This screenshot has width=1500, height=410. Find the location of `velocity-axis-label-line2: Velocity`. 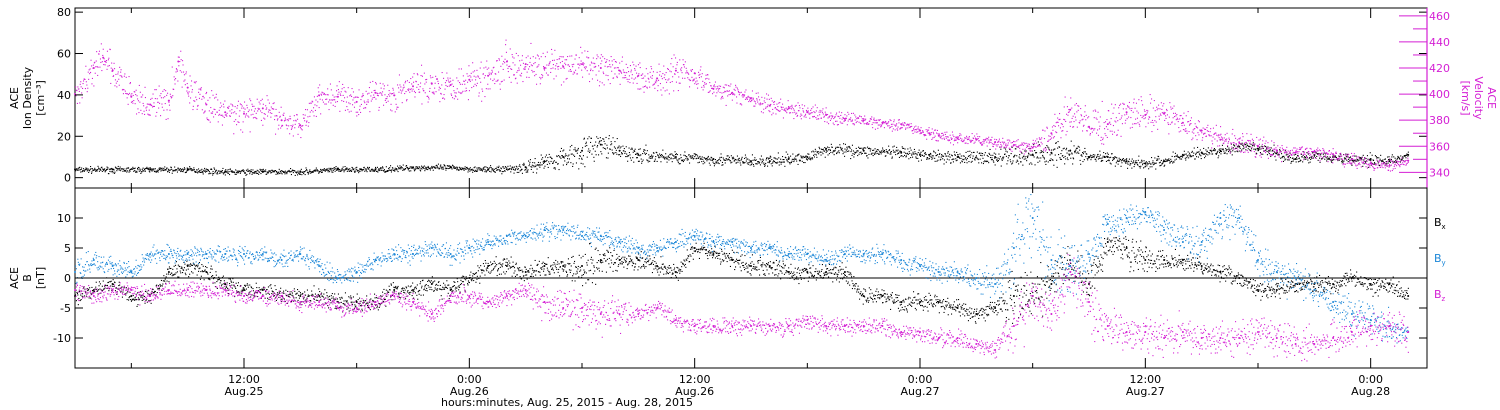

velocity-axis-label-line2: Velocity is located at coordinates (1478, 98).